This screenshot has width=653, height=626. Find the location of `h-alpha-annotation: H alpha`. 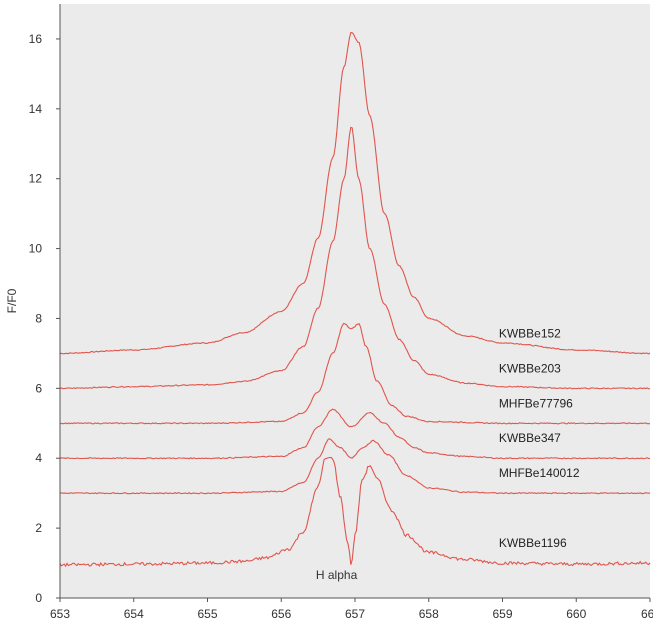

h-alpha-annotation: H alpha is located at coordinates (337, 575).